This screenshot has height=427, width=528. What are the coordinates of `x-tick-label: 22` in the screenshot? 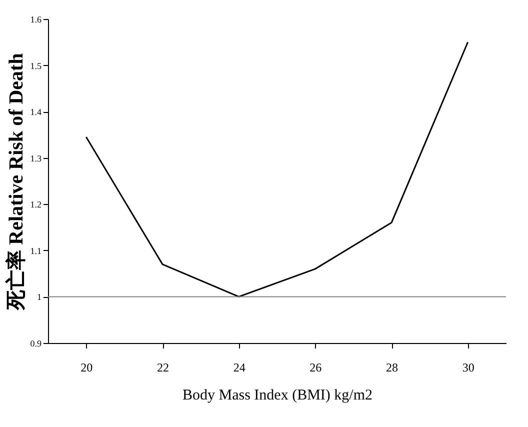 It's located at (163, 367).